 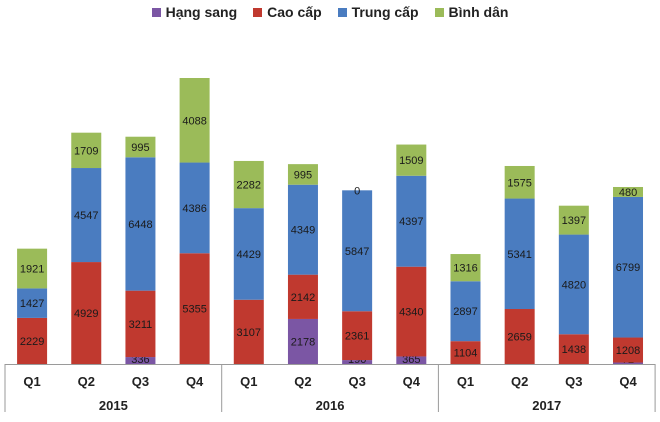 I want to click on year-group-label: 2015, so click(x=113, y=405).